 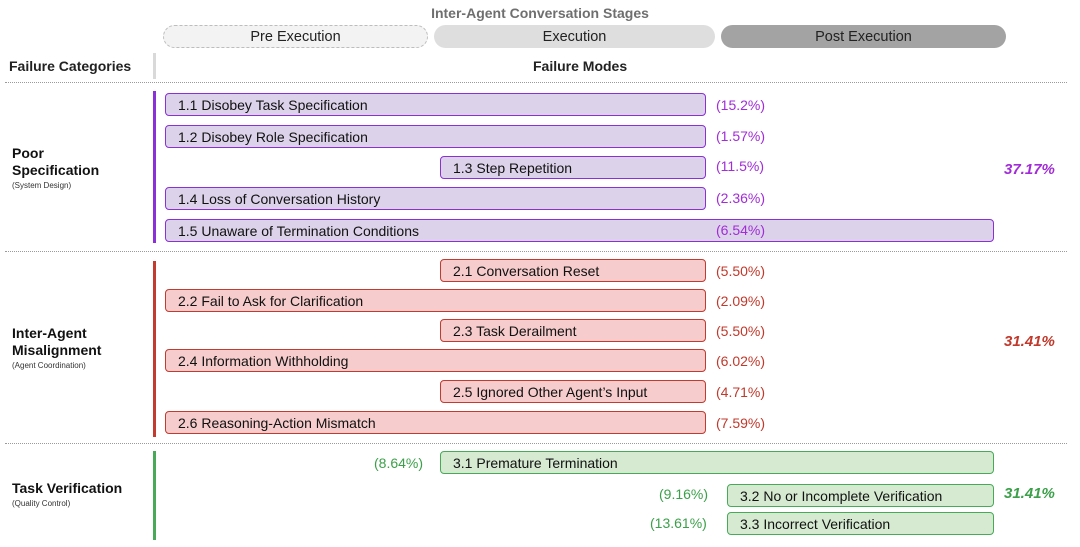 I want to click on verification-total: 31.41%, so click(x=1029, y=493).